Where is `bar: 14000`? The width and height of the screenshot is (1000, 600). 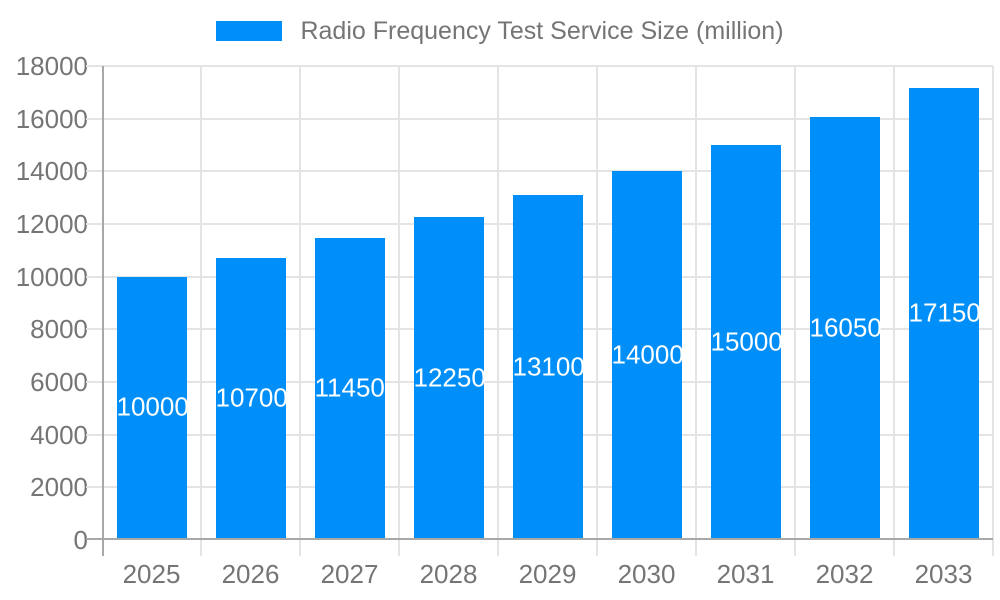
bar: 14000 is located at coordinates (647, 354).